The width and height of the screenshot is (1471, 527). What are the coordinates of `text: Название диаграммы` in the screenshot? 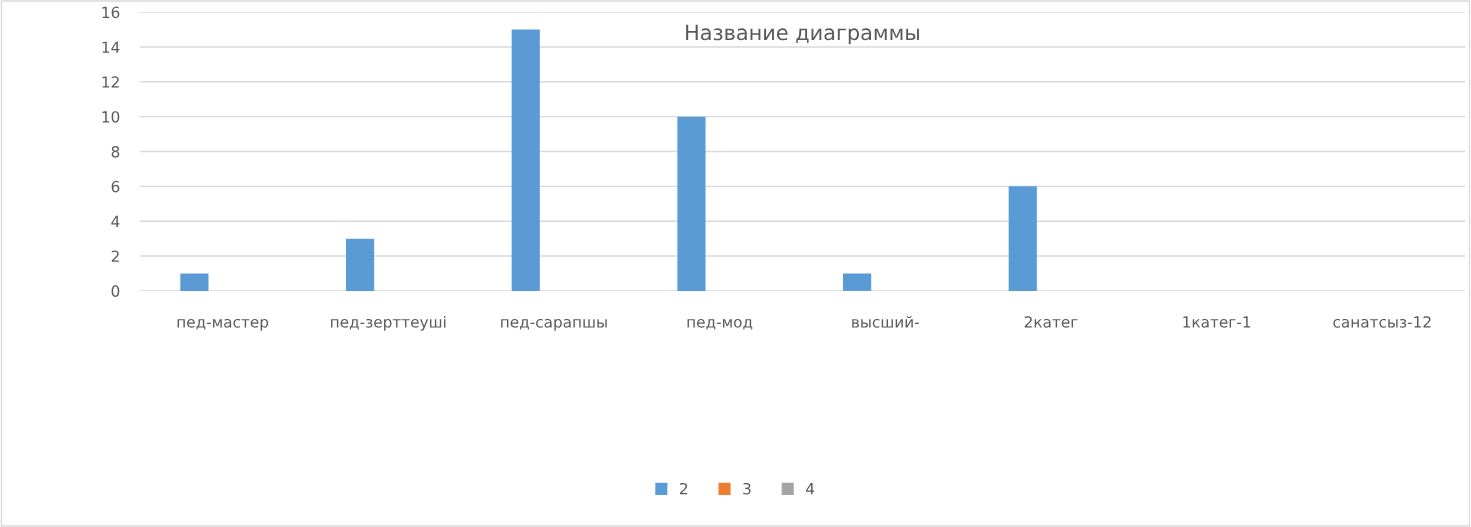 It's located at (802, 34).